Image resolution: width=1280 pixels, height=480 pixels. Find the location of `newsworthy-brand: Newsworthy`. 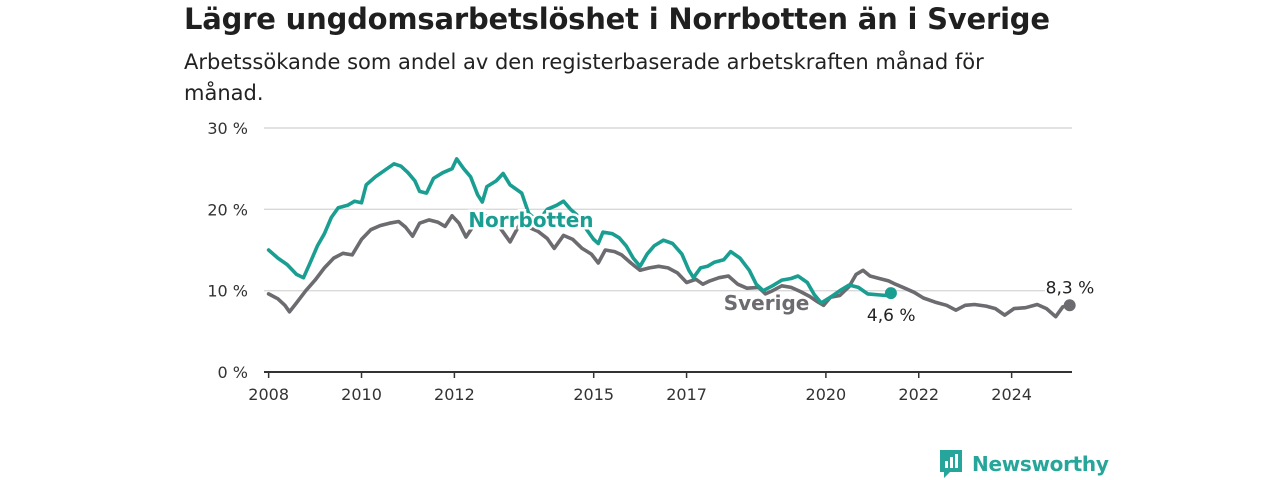

newsworthy-brand: Newsworthy is located at coordinates (1023, 464).